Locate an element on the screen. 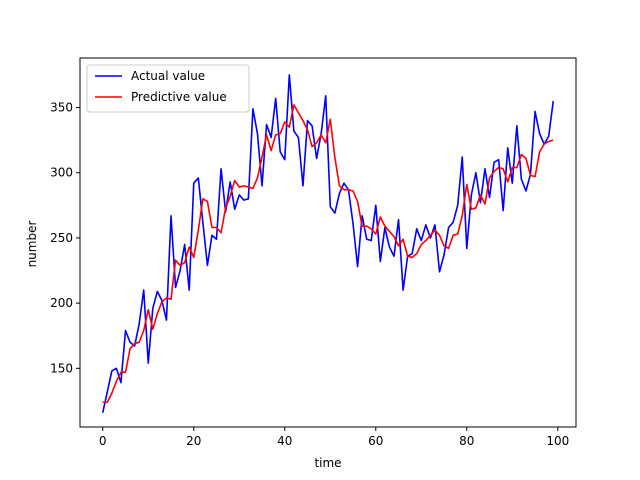 This screenshot has height=480, width=640. y-tick-label: 300 is located at coordinates (61, 173).